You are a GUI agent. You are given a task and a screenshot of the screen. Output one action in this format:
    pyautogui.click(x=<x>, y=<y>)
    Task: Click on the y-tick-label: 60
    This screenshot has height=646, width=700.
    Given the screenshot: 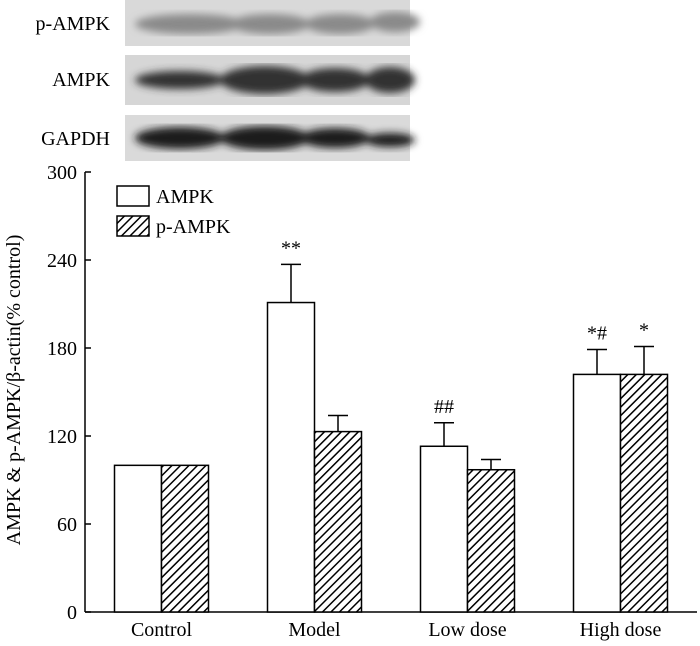 What is the action you would take?
    pyautogui.click(x=67, y=525)
    